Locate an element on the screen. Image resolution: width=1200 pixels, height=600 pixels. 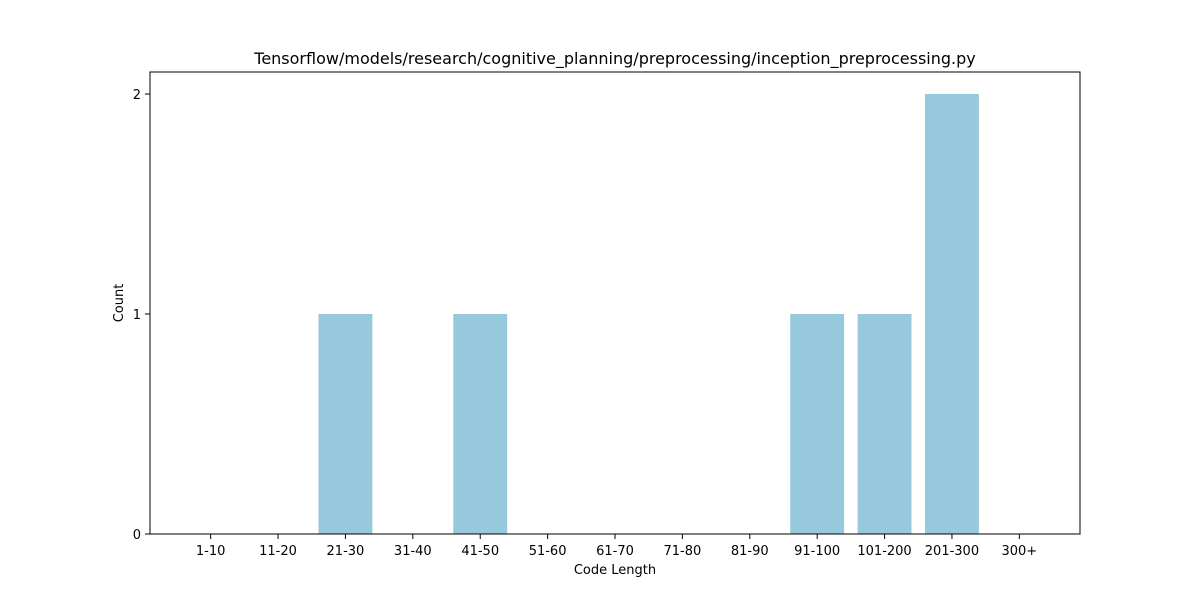
x-tick-label: 91-100 is located at coordinates (817, 551).